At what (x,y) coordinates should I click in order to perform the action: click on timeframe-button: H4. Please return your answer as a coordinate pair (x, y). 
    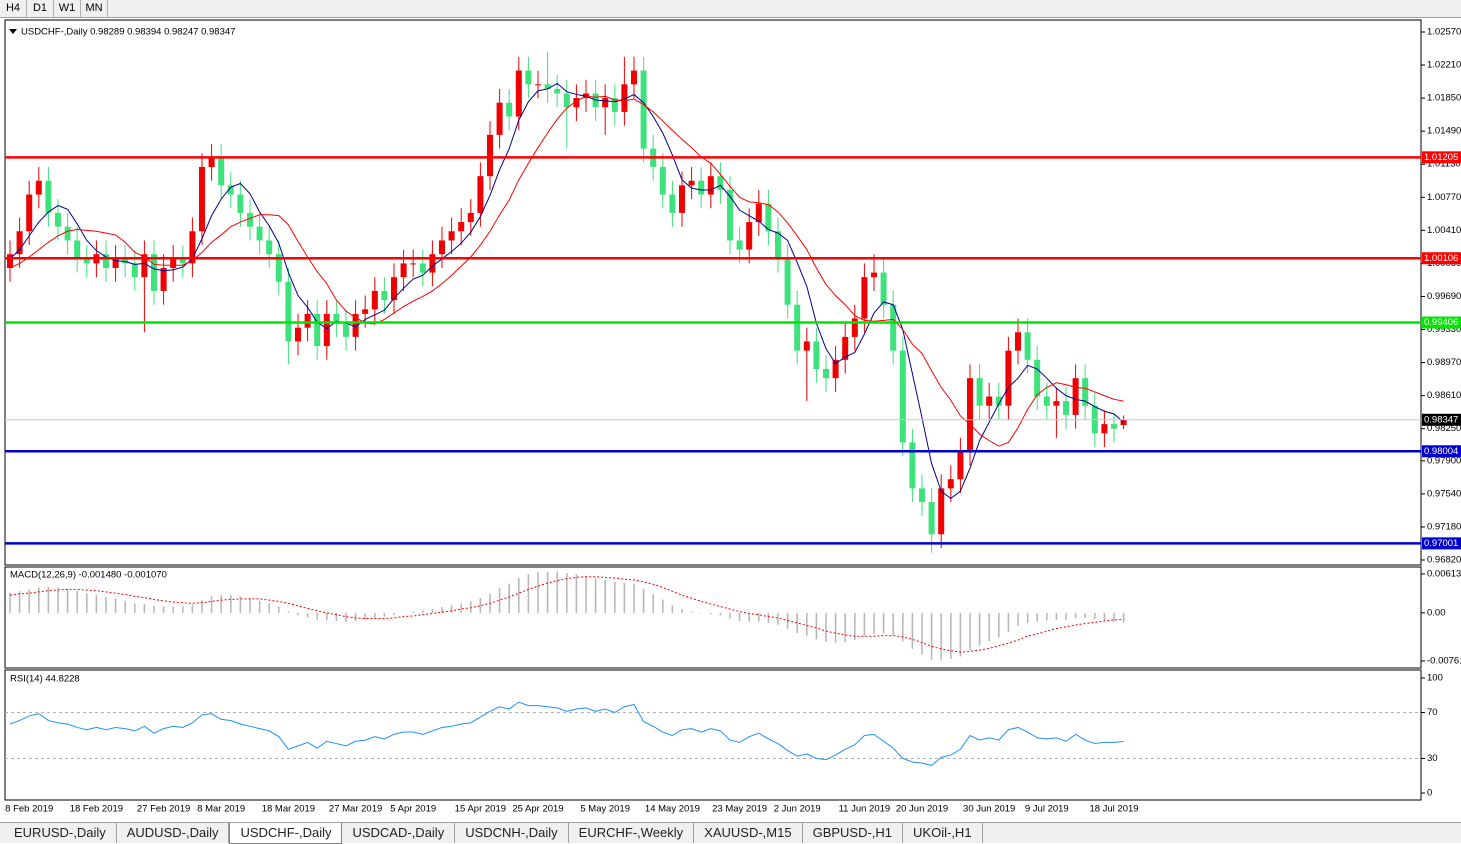
    Looking at the image, I should click on (13, 8).